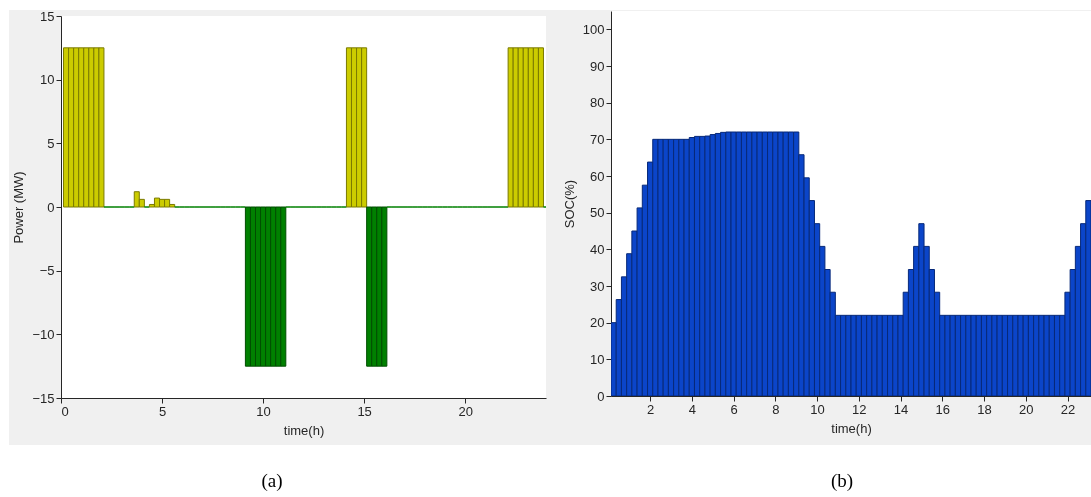 The width and height of the screenshot is (1091, 497). I want to click on y-tick-label: 100, so click(593, 29).